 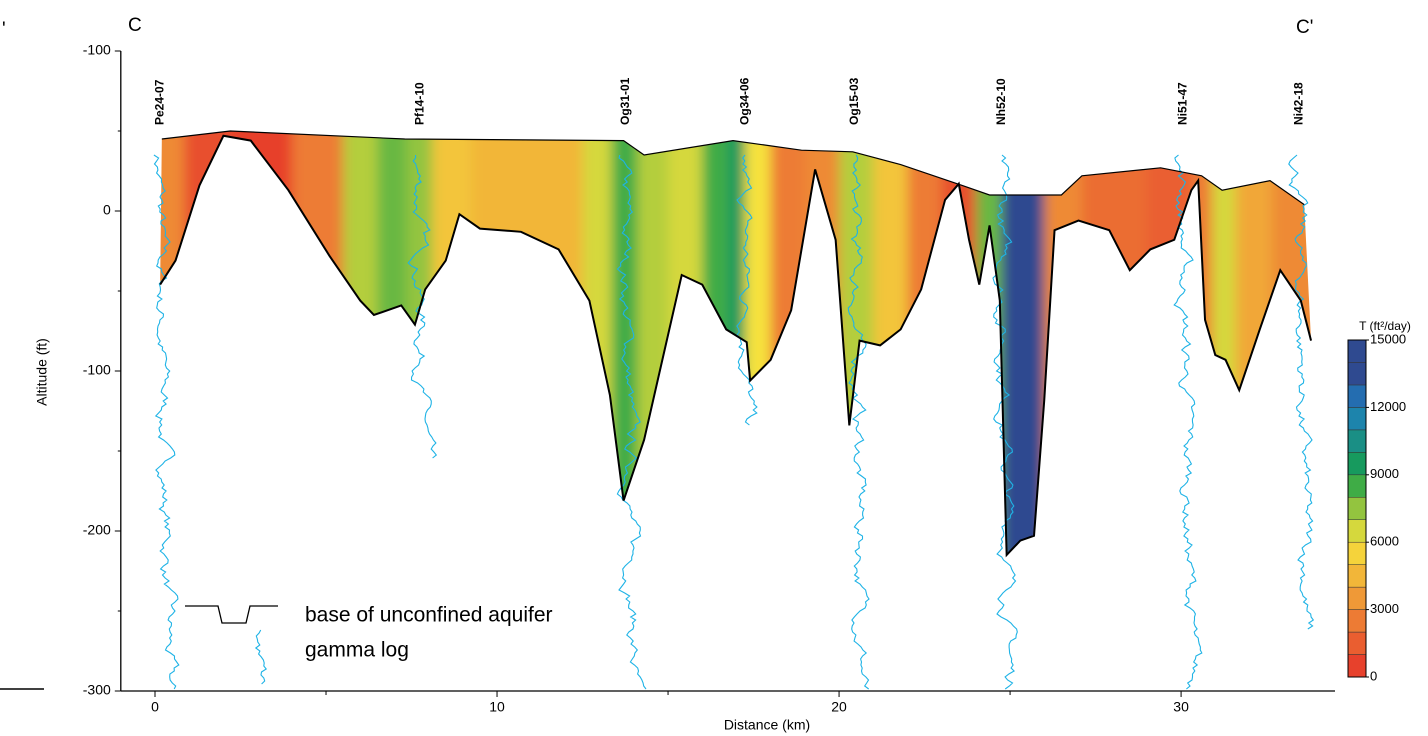 What do you see at coordinates (1388, 406) in the screenshot?
I see `colorbar-tick-label: 12000` at bounding box center [1388, 406].